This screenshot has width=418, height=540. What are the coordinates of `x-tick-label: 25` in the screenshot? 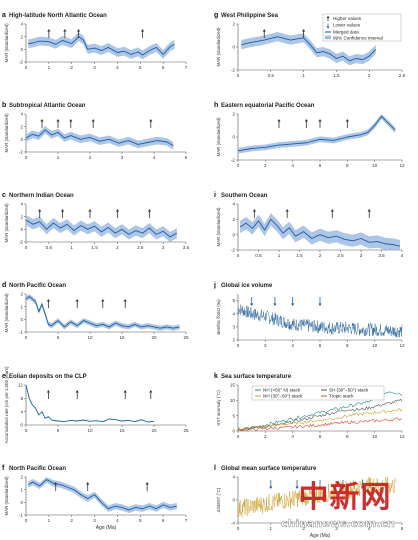 It's located at (186, 430).